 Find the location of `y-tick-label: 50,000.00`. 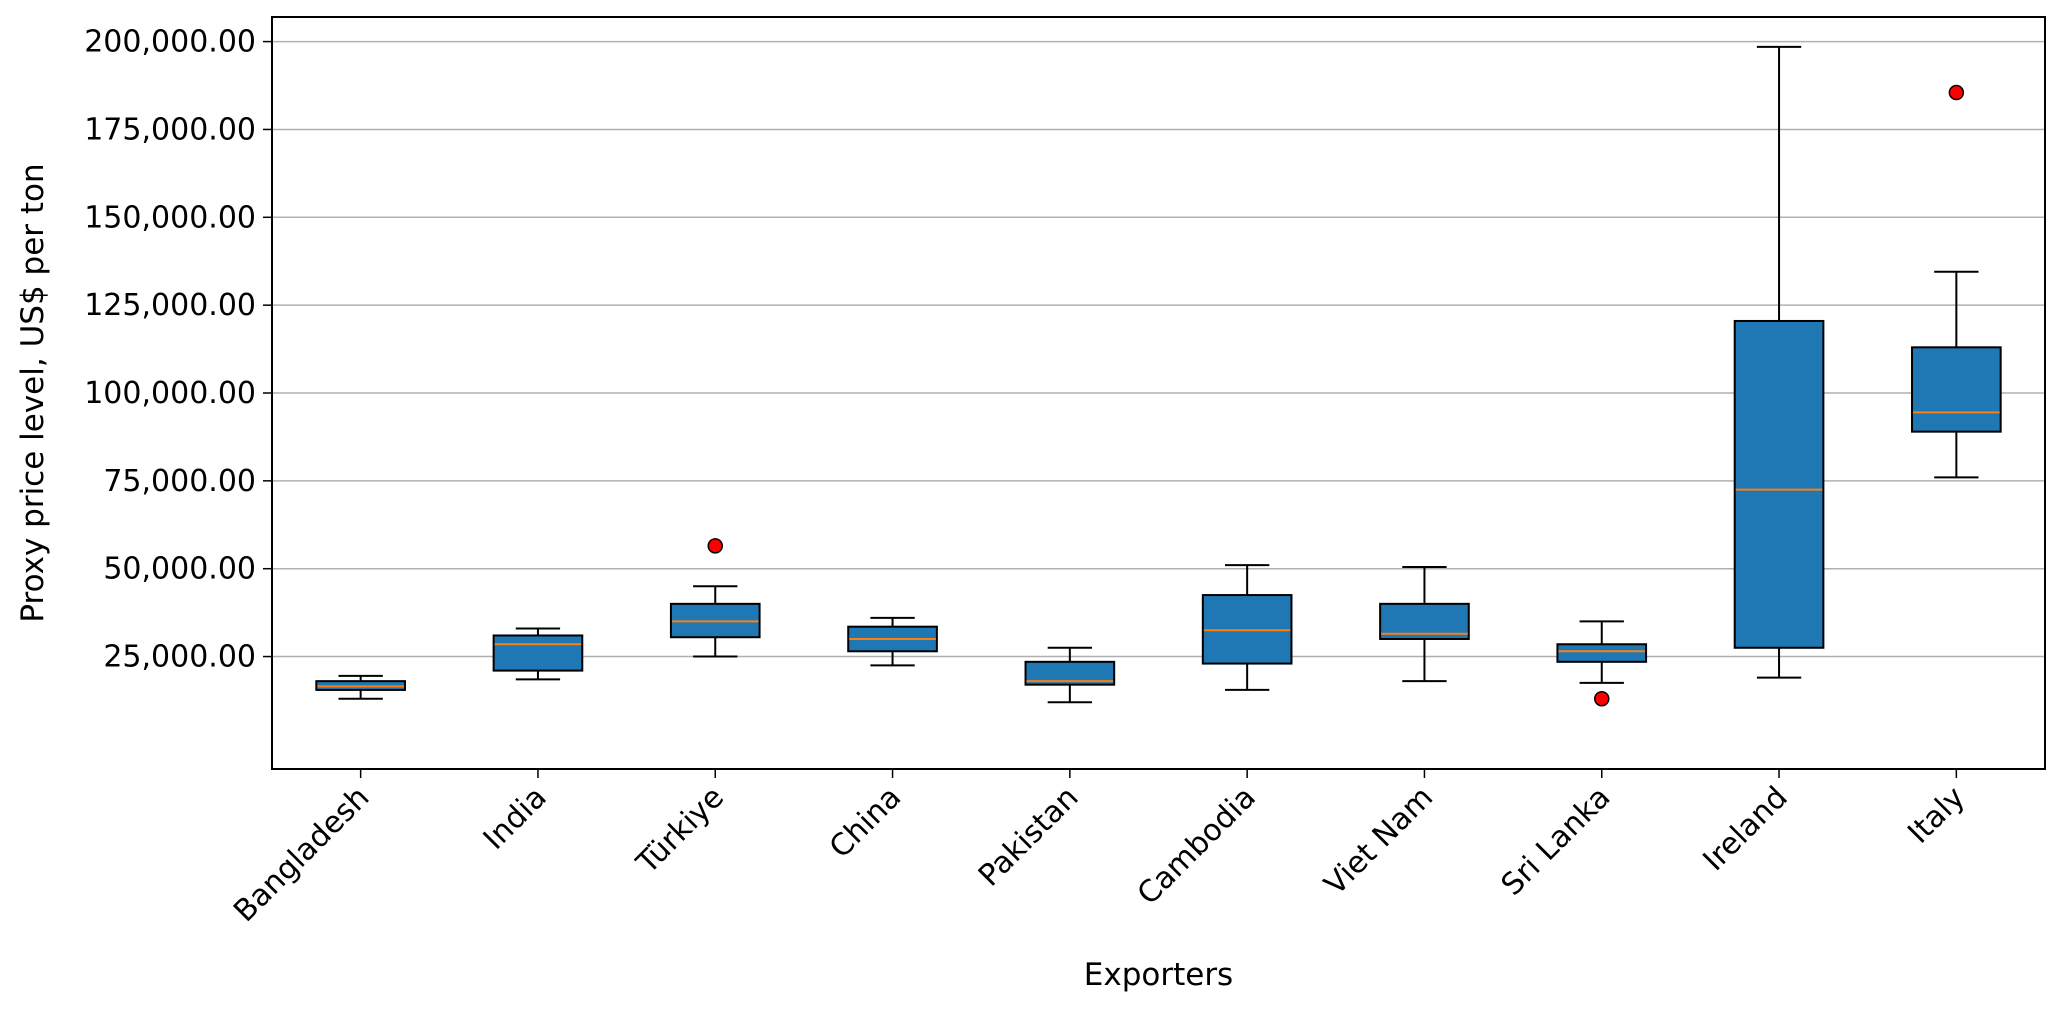

y-tick-label: 50,000.00 is located at coordinates (179, 569).